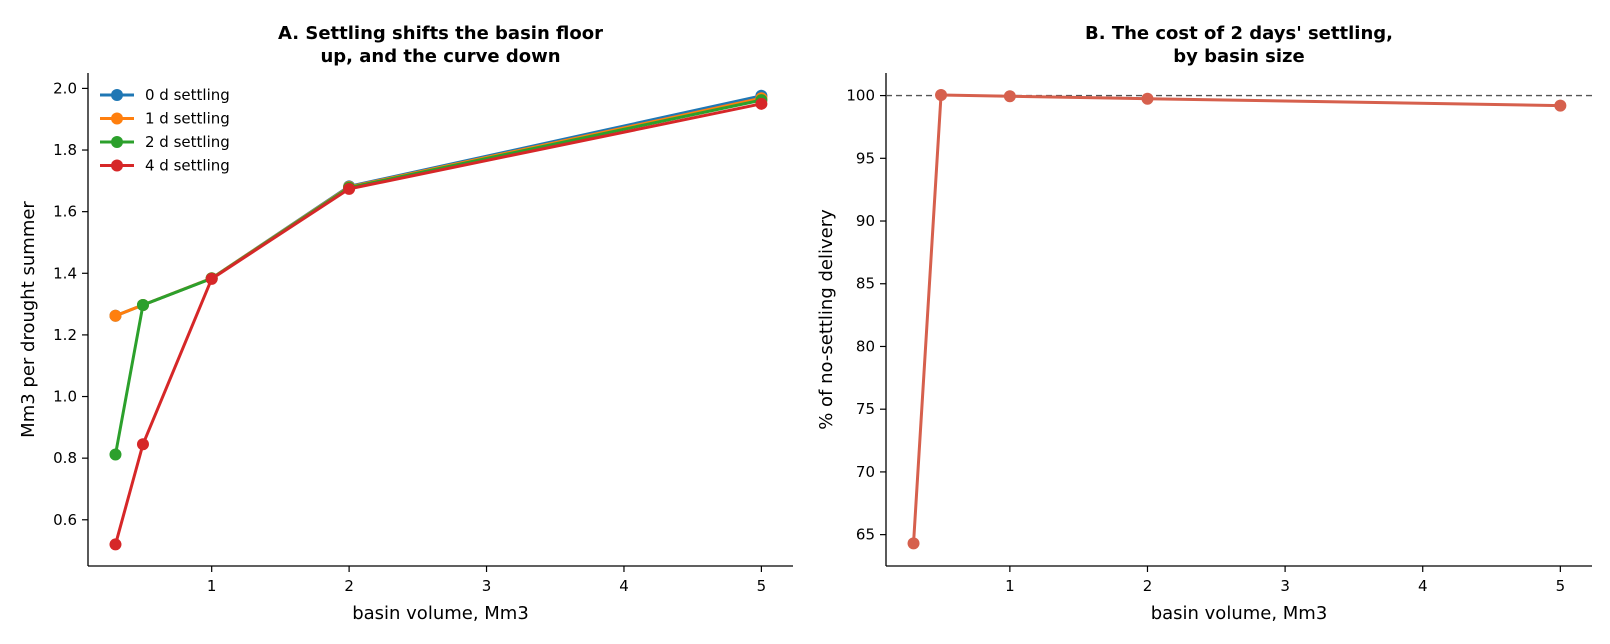 The image size is (1610, 644). Describe the element at coordinates (865, 346) in the screenshot. I see `y-tick-label: 80` at that location.